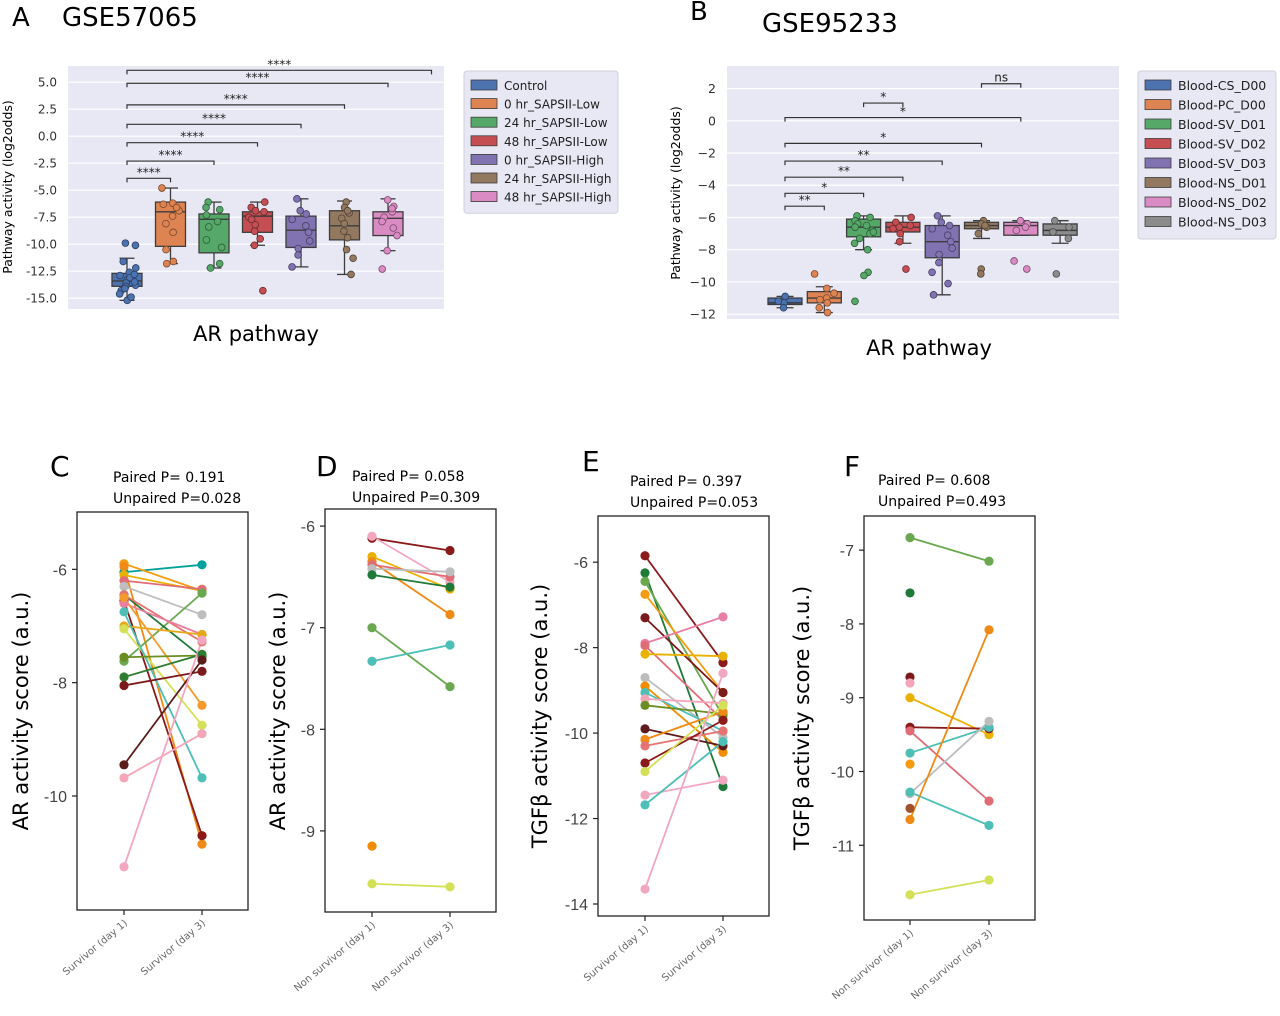 This screenshot has height=1016, width=1280. Describe the element at coordinates (785, 302) in the screenshot. I see `box-Blood-CS_D00` at that location.